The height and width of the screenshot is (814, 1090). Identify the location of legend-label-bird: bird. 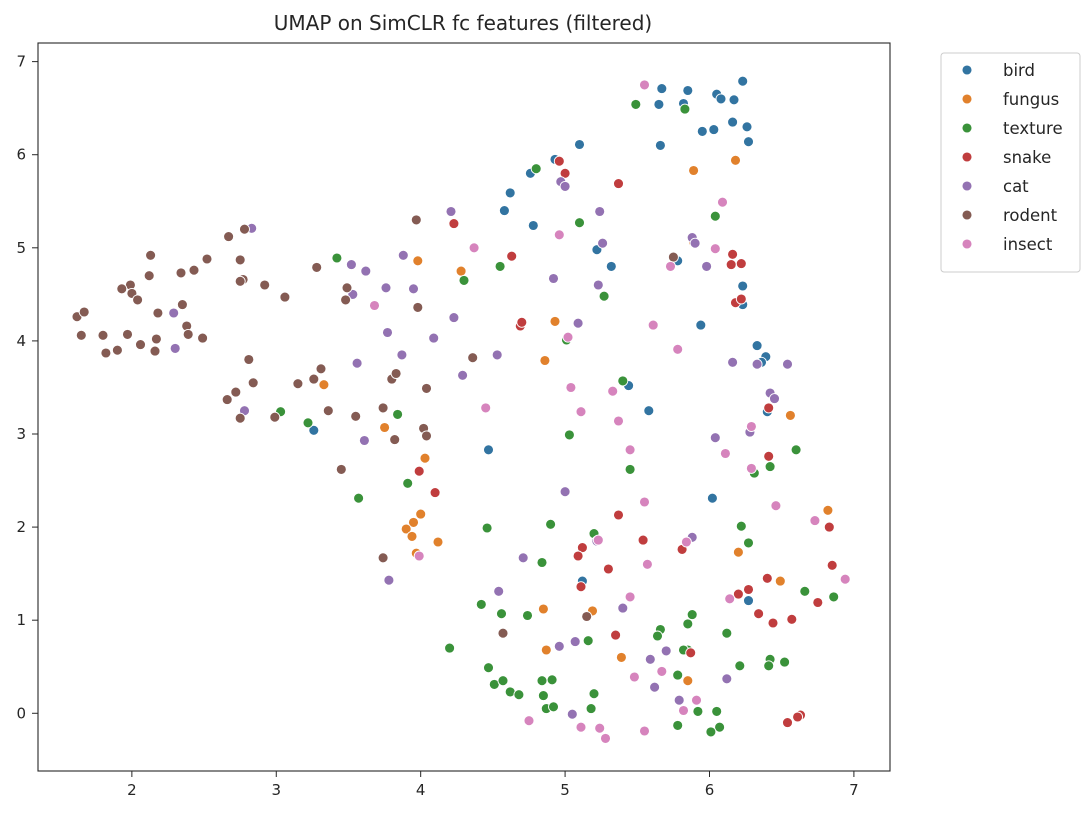
(1019, 70).